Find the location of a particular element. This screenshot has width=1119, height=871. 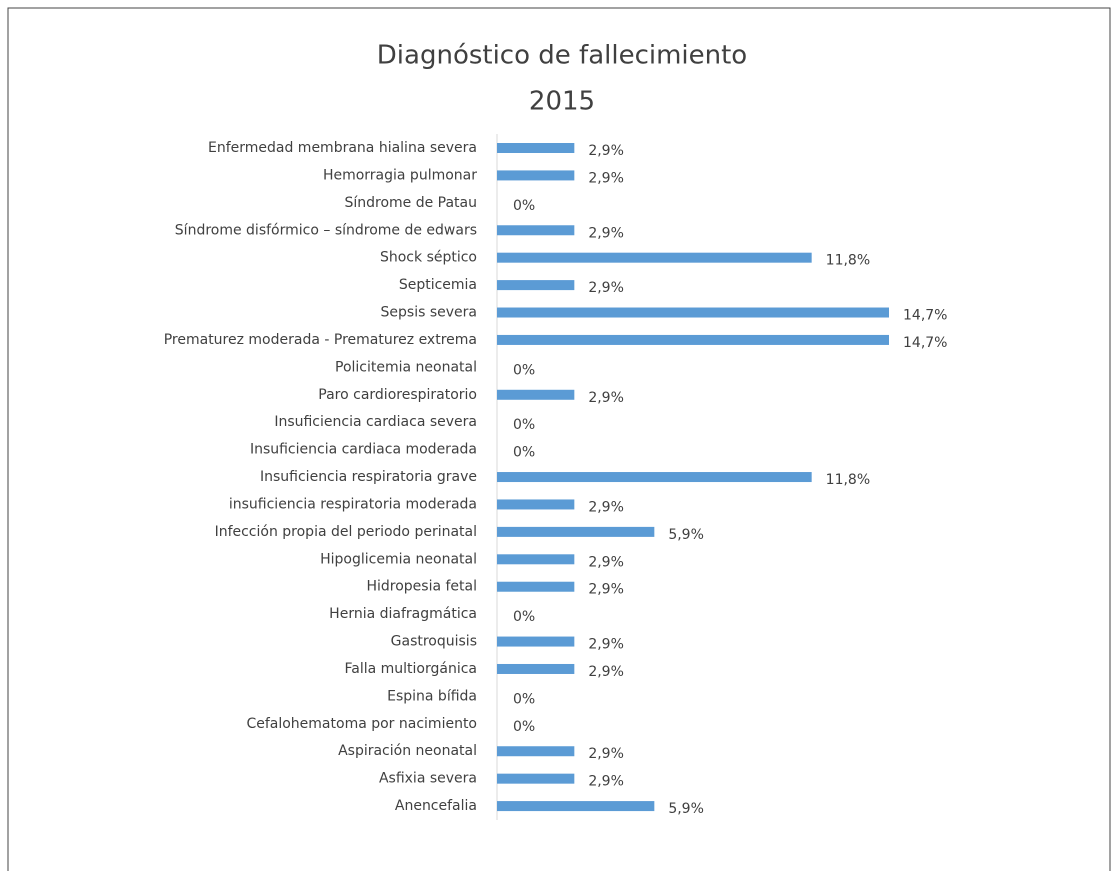

category-label: Paro cardiorespiratorio is located at coordinates (397, 395).